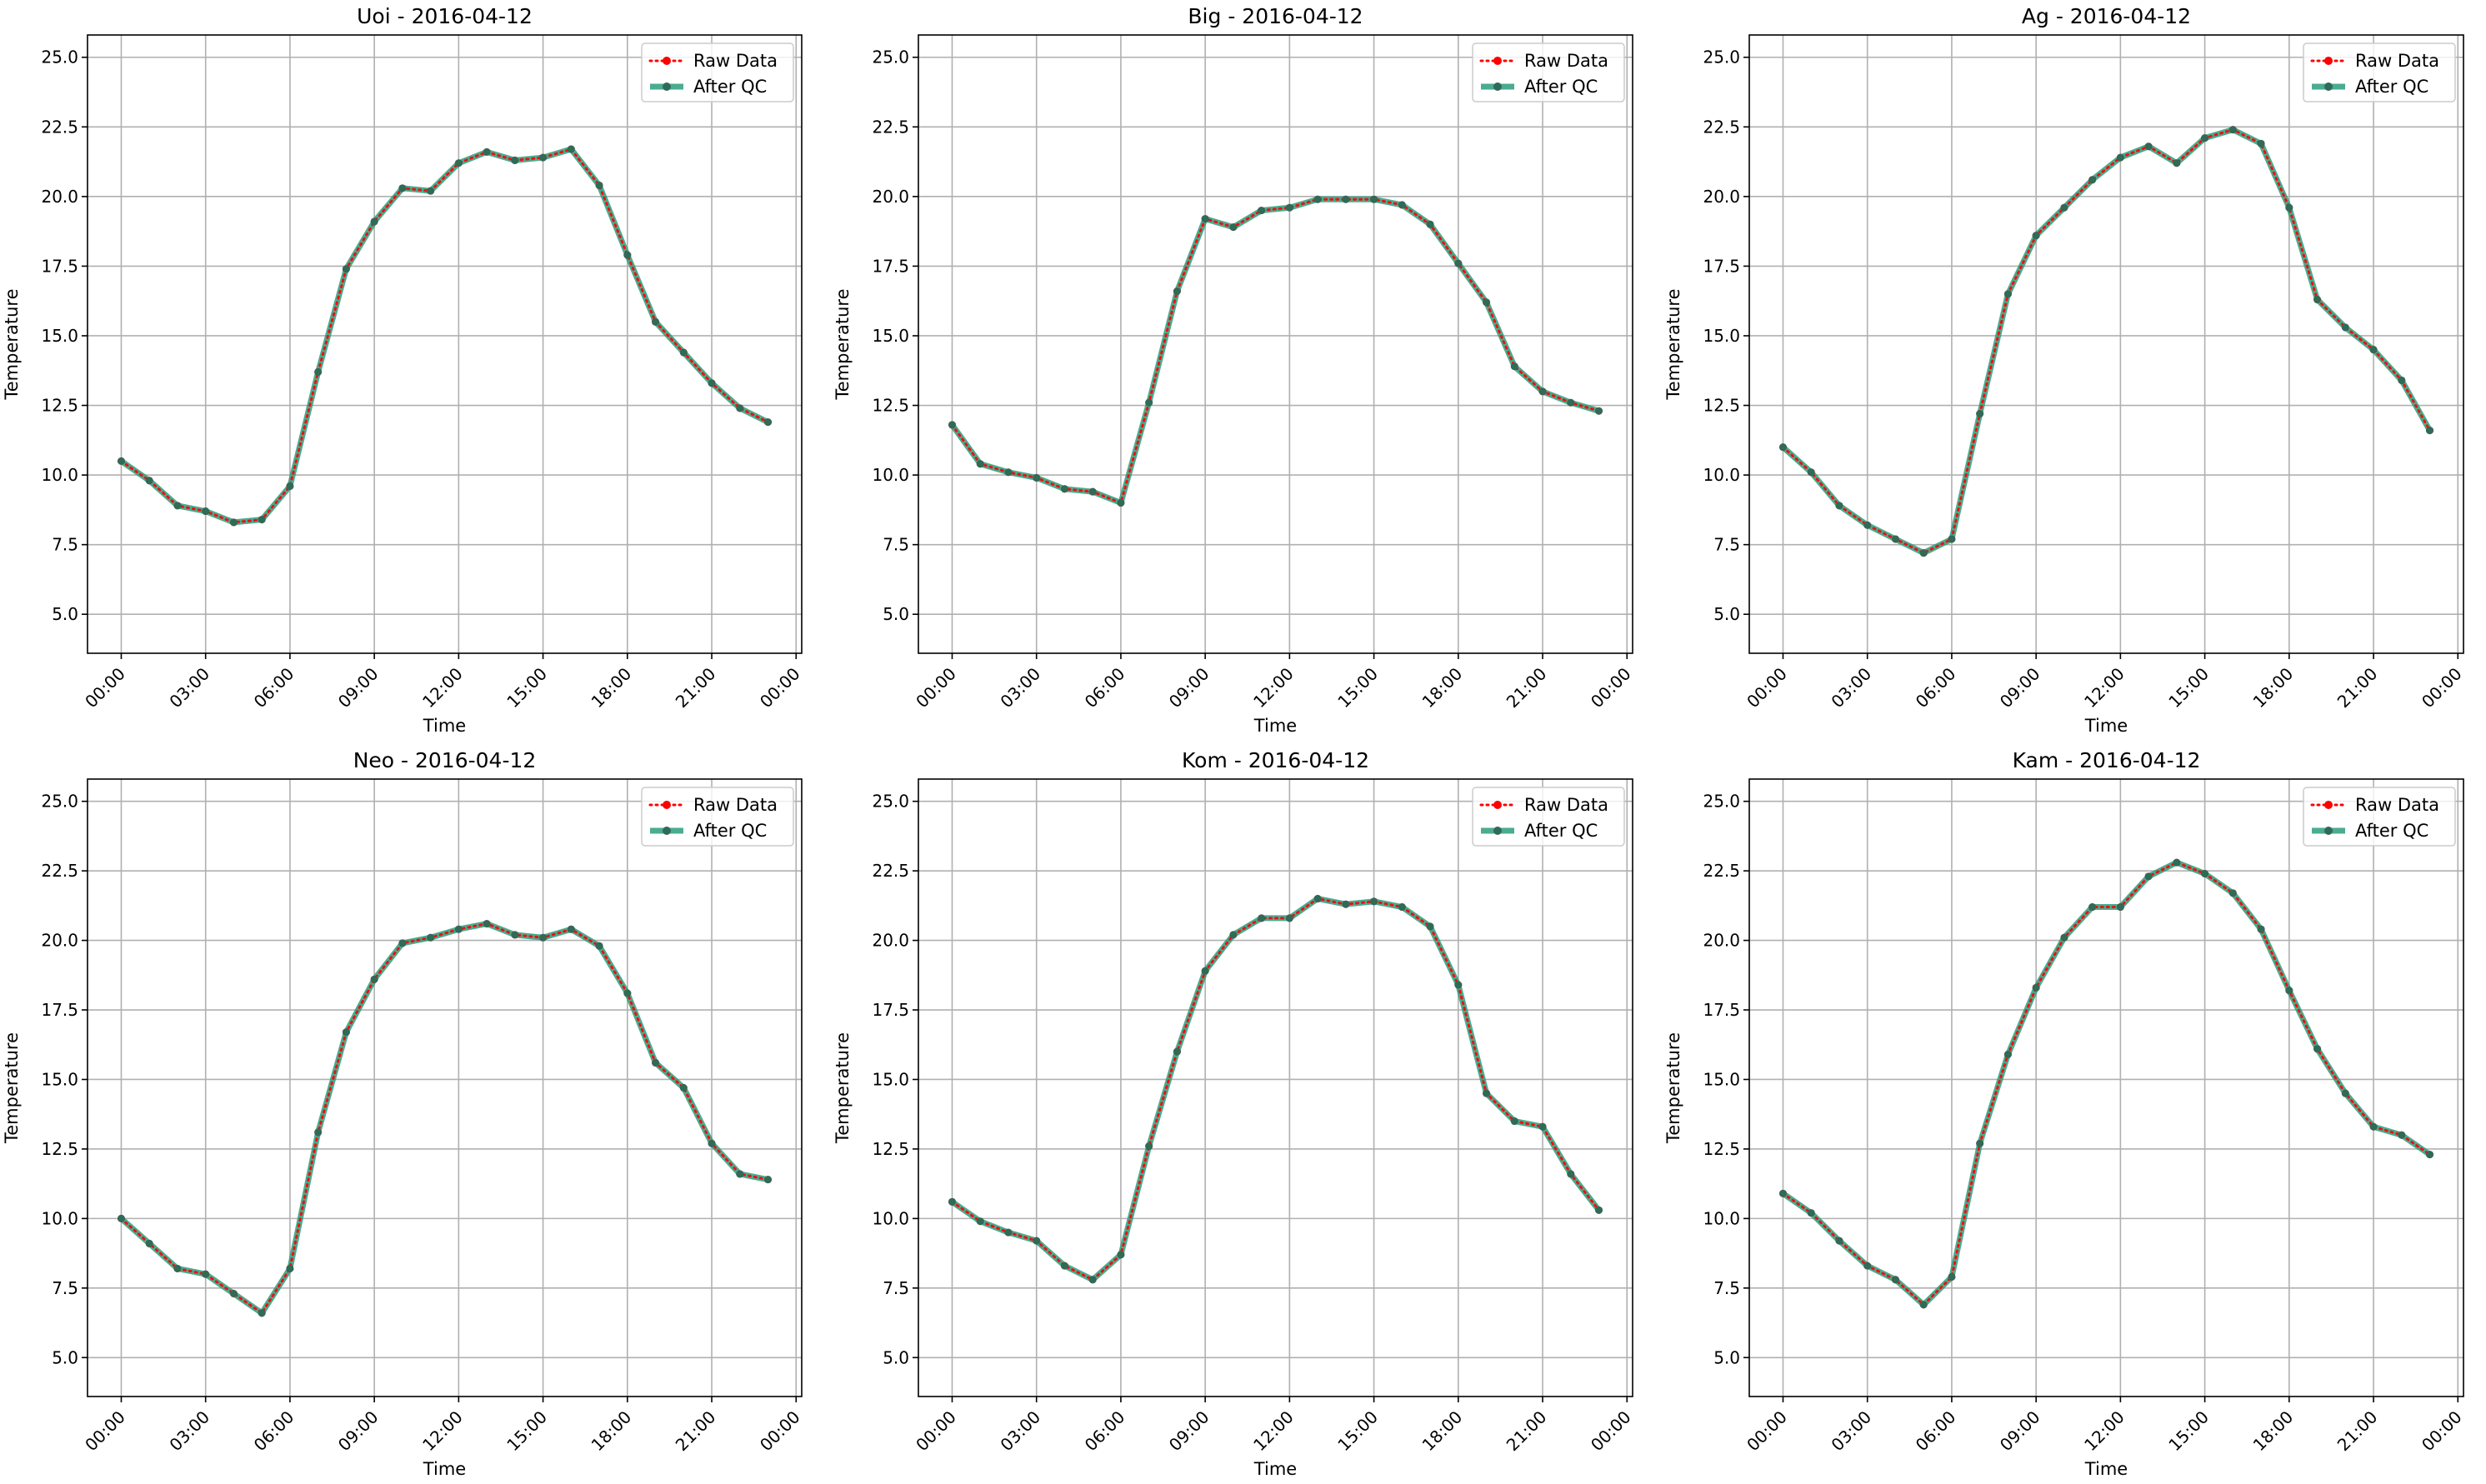 Image resolution: width=2486 pixels, height=1484 pixels. What do you see at coordinates (59, 941) in the screenshot?
I see `y-tick-label: 20.0` at bounding box center [59, 941].